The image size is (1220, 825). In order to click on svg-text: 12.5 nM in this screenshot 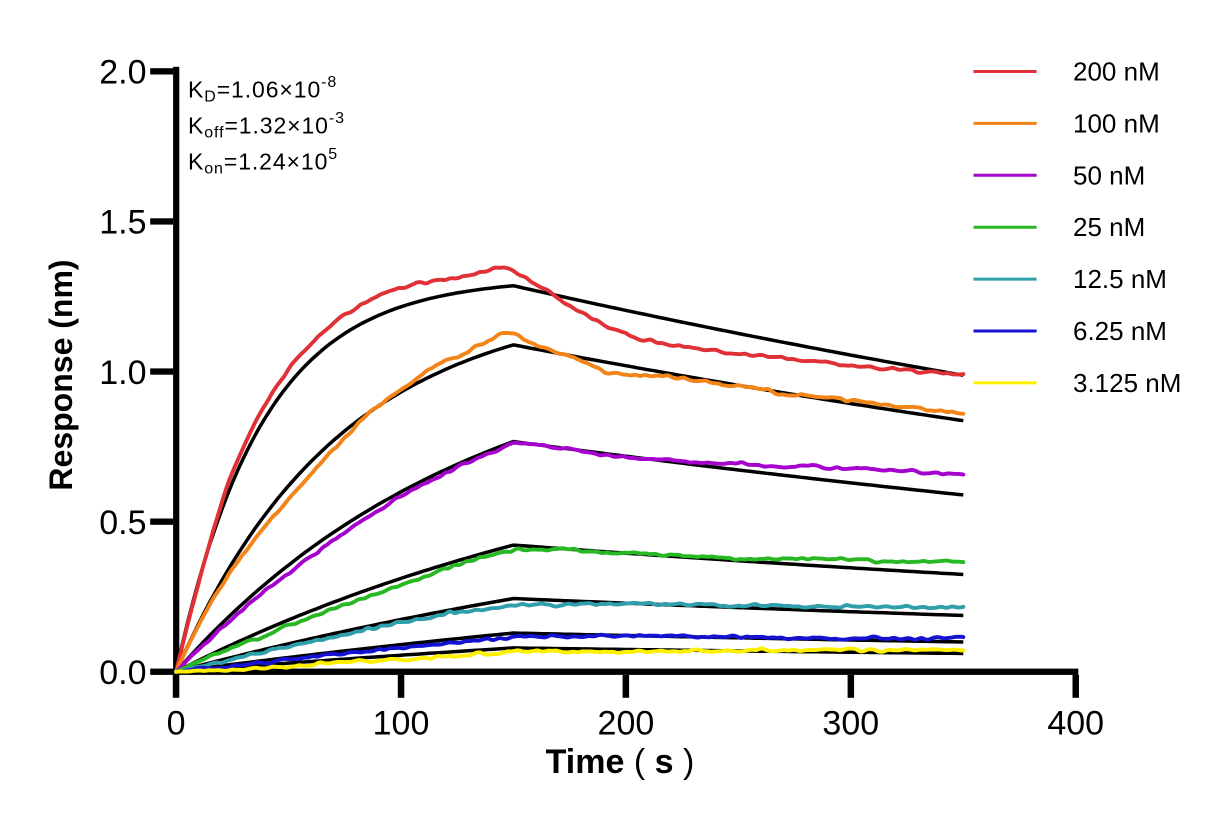, I will do `click(1120, 279)`.